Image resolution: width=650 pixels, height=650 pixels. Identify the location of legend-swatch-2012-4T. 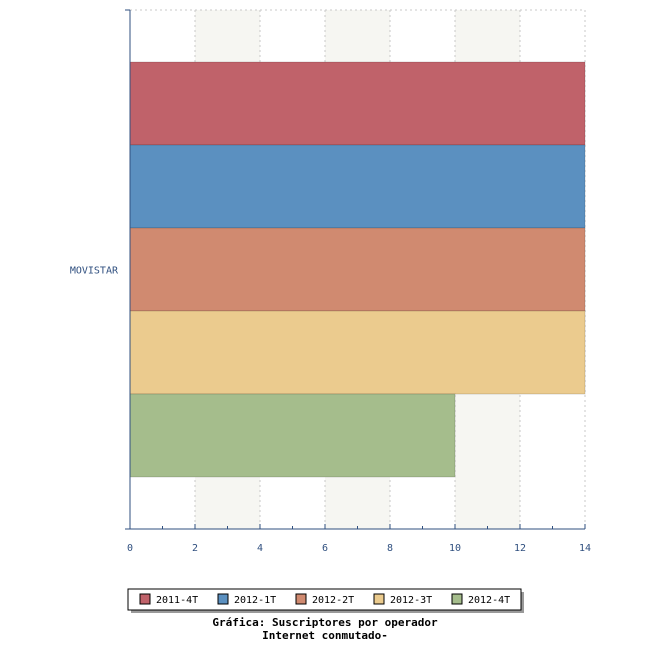
(457, 599).